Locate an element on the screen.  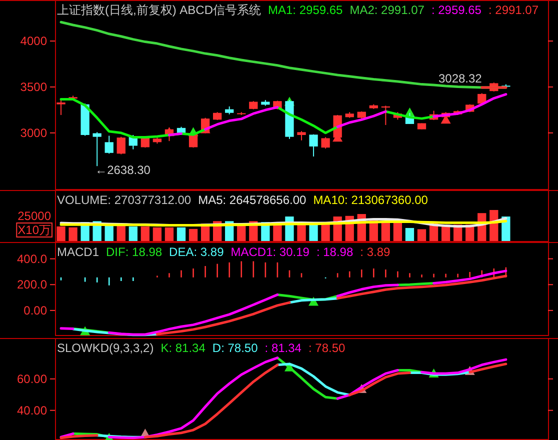
text: : 78.50 is located at coordinates (327, 348).